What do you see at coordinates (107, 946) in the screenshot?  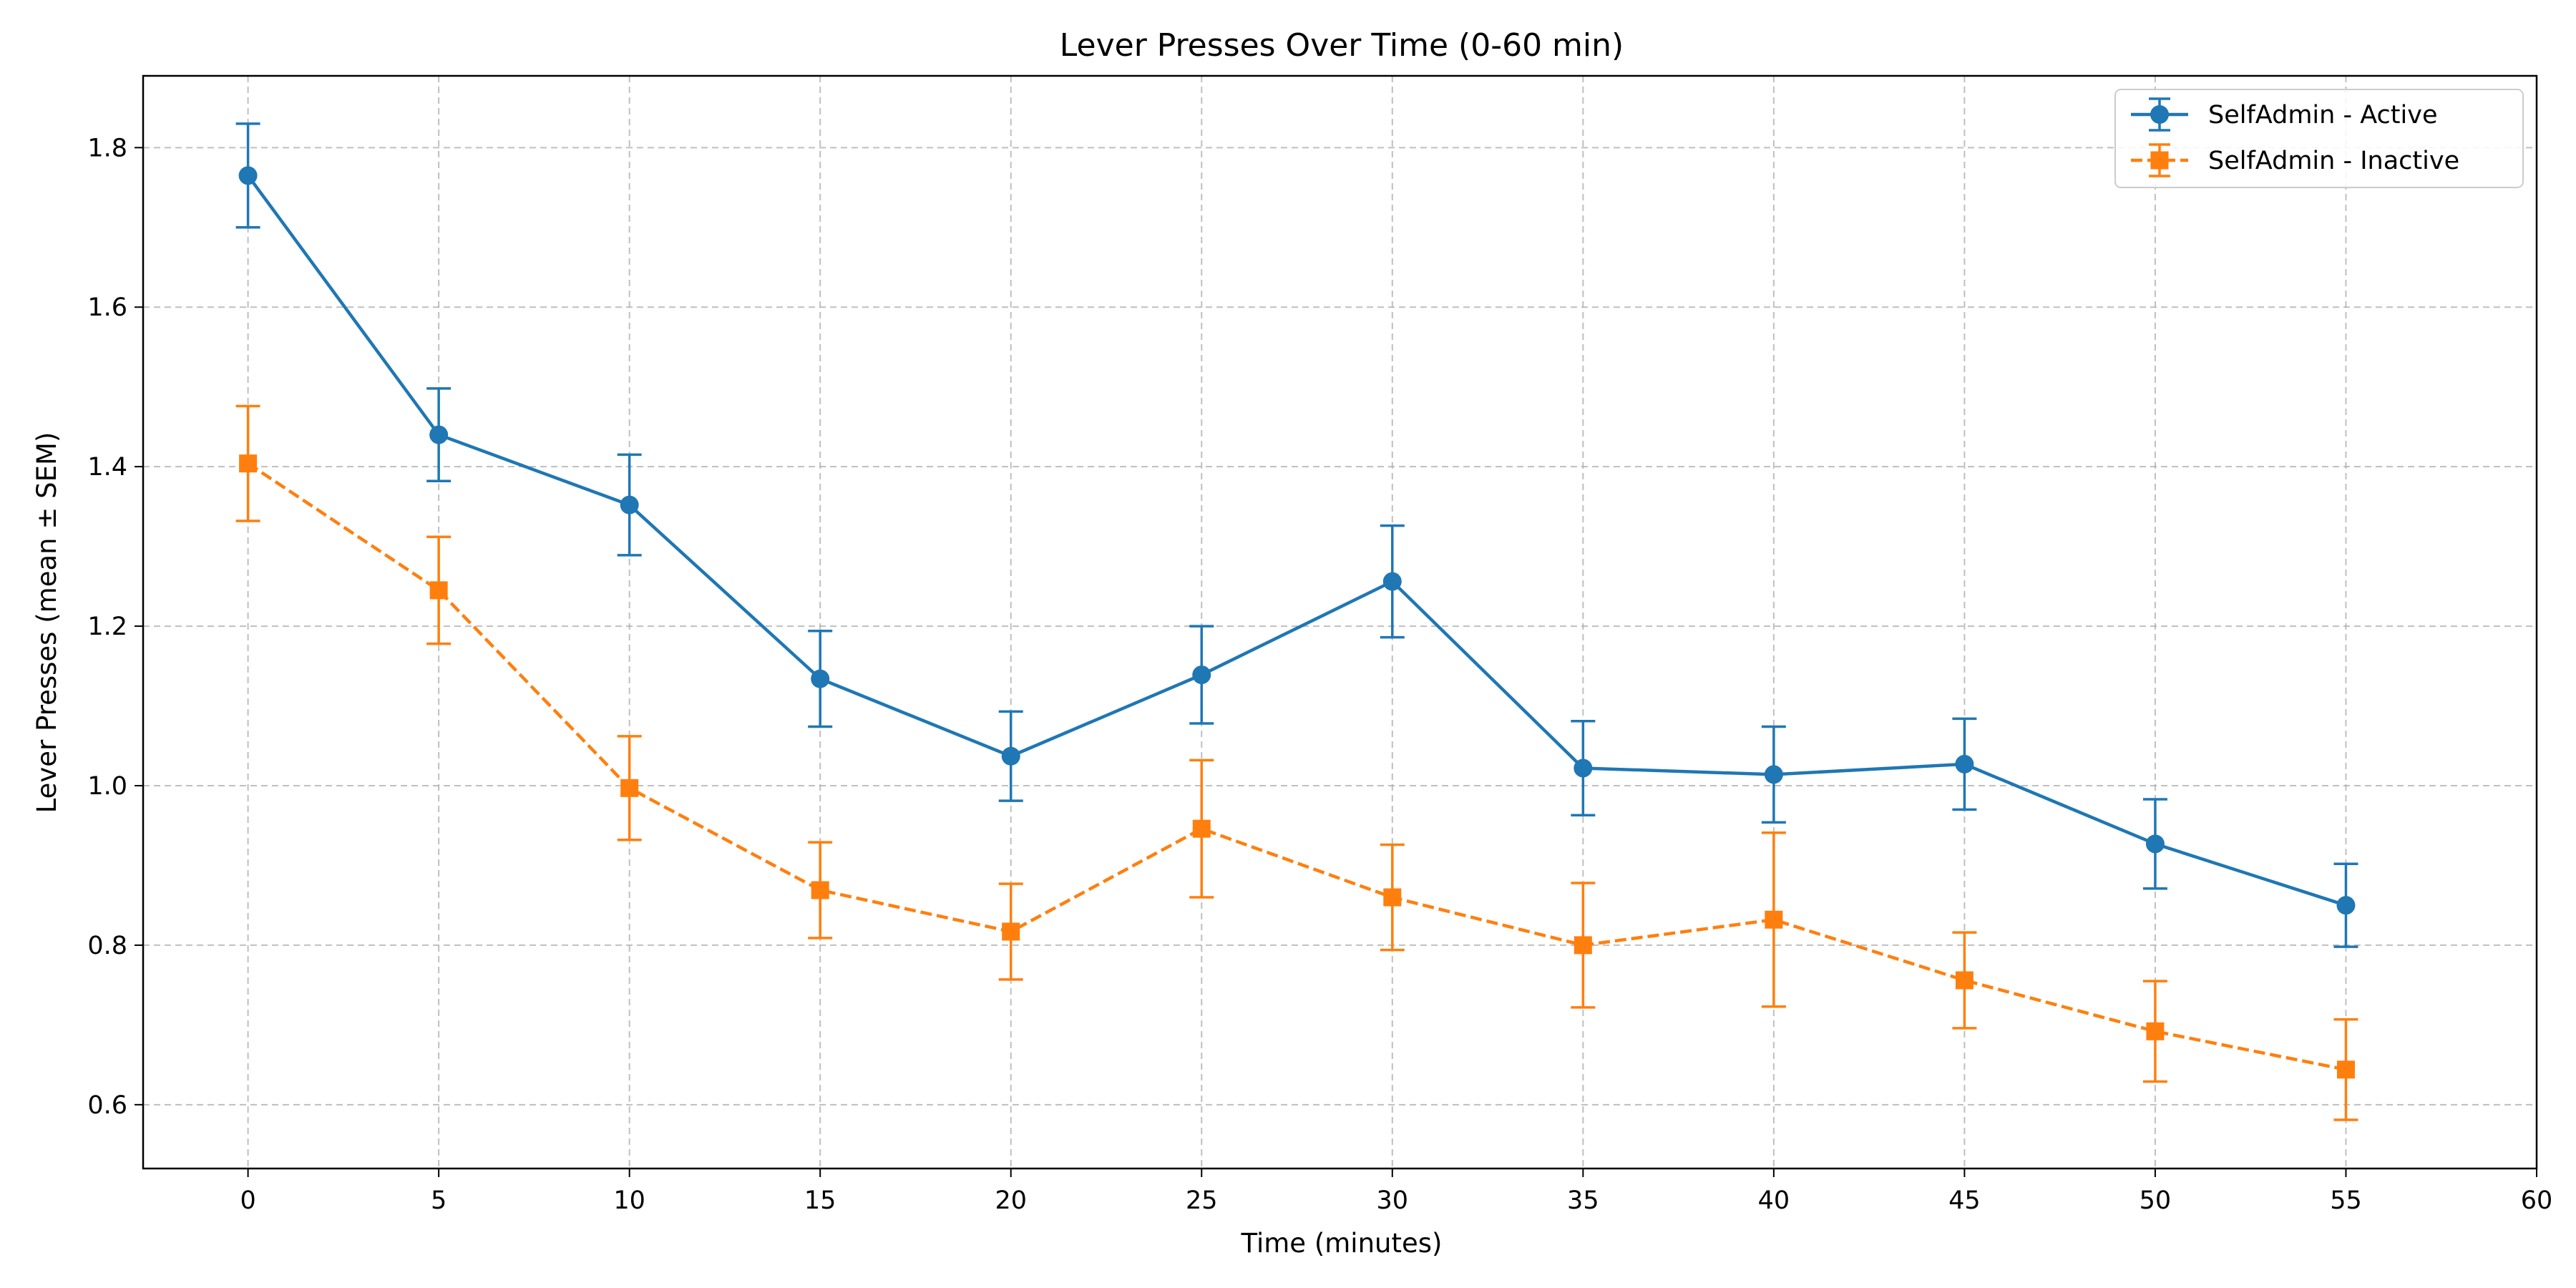 I see `y-tick-label: 0.8` at bounding box center [107, 946].